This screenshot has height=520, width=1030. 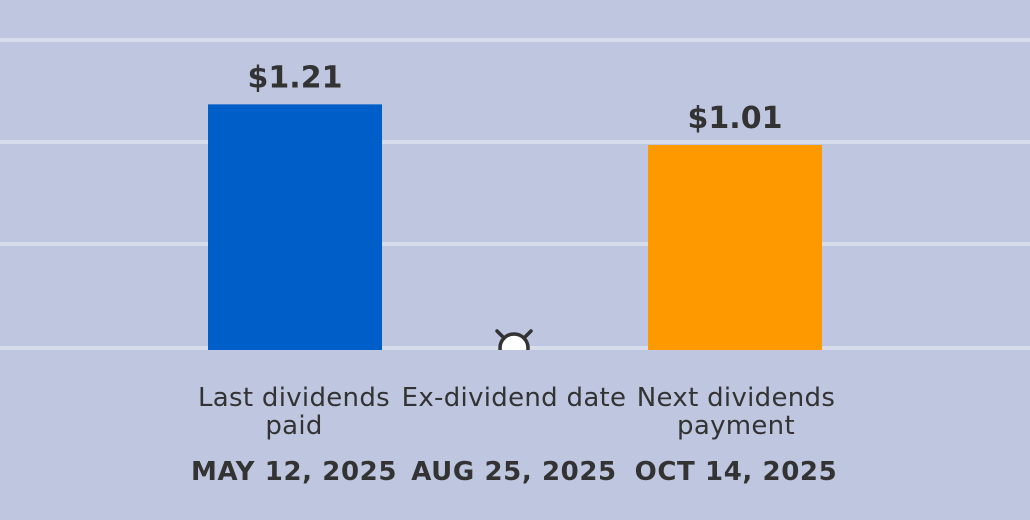 What do you see at coordinates (514, 339) in the screenshot?
I see `ex-dividend-marker-icon` at bounding box center [514, 339].